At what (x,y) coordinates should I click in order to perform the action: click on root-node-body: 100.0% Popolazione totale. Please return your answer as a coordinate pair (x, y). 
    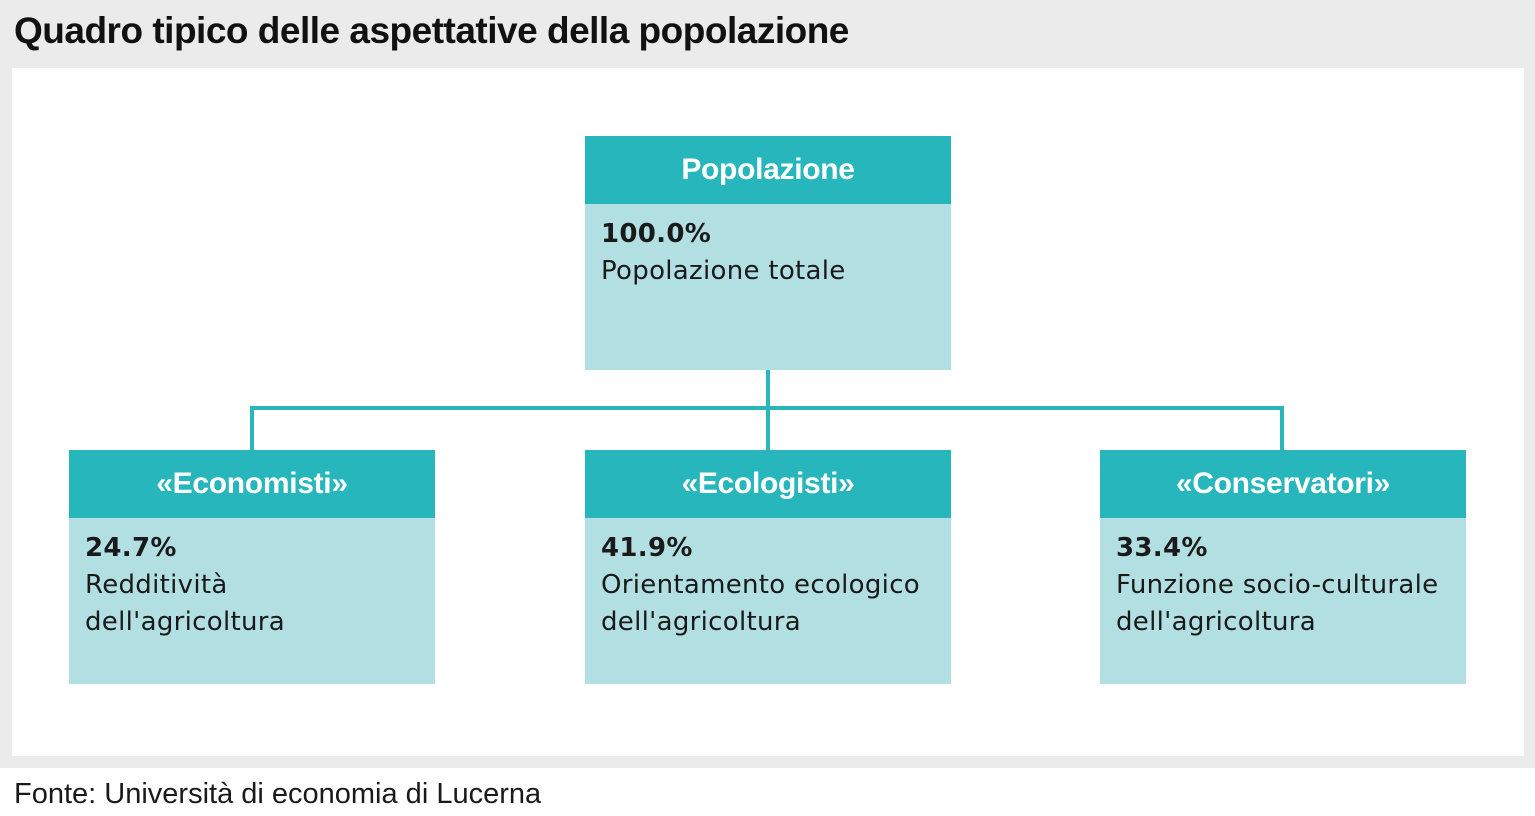
    Looking at the image, I should click on (768, 247).